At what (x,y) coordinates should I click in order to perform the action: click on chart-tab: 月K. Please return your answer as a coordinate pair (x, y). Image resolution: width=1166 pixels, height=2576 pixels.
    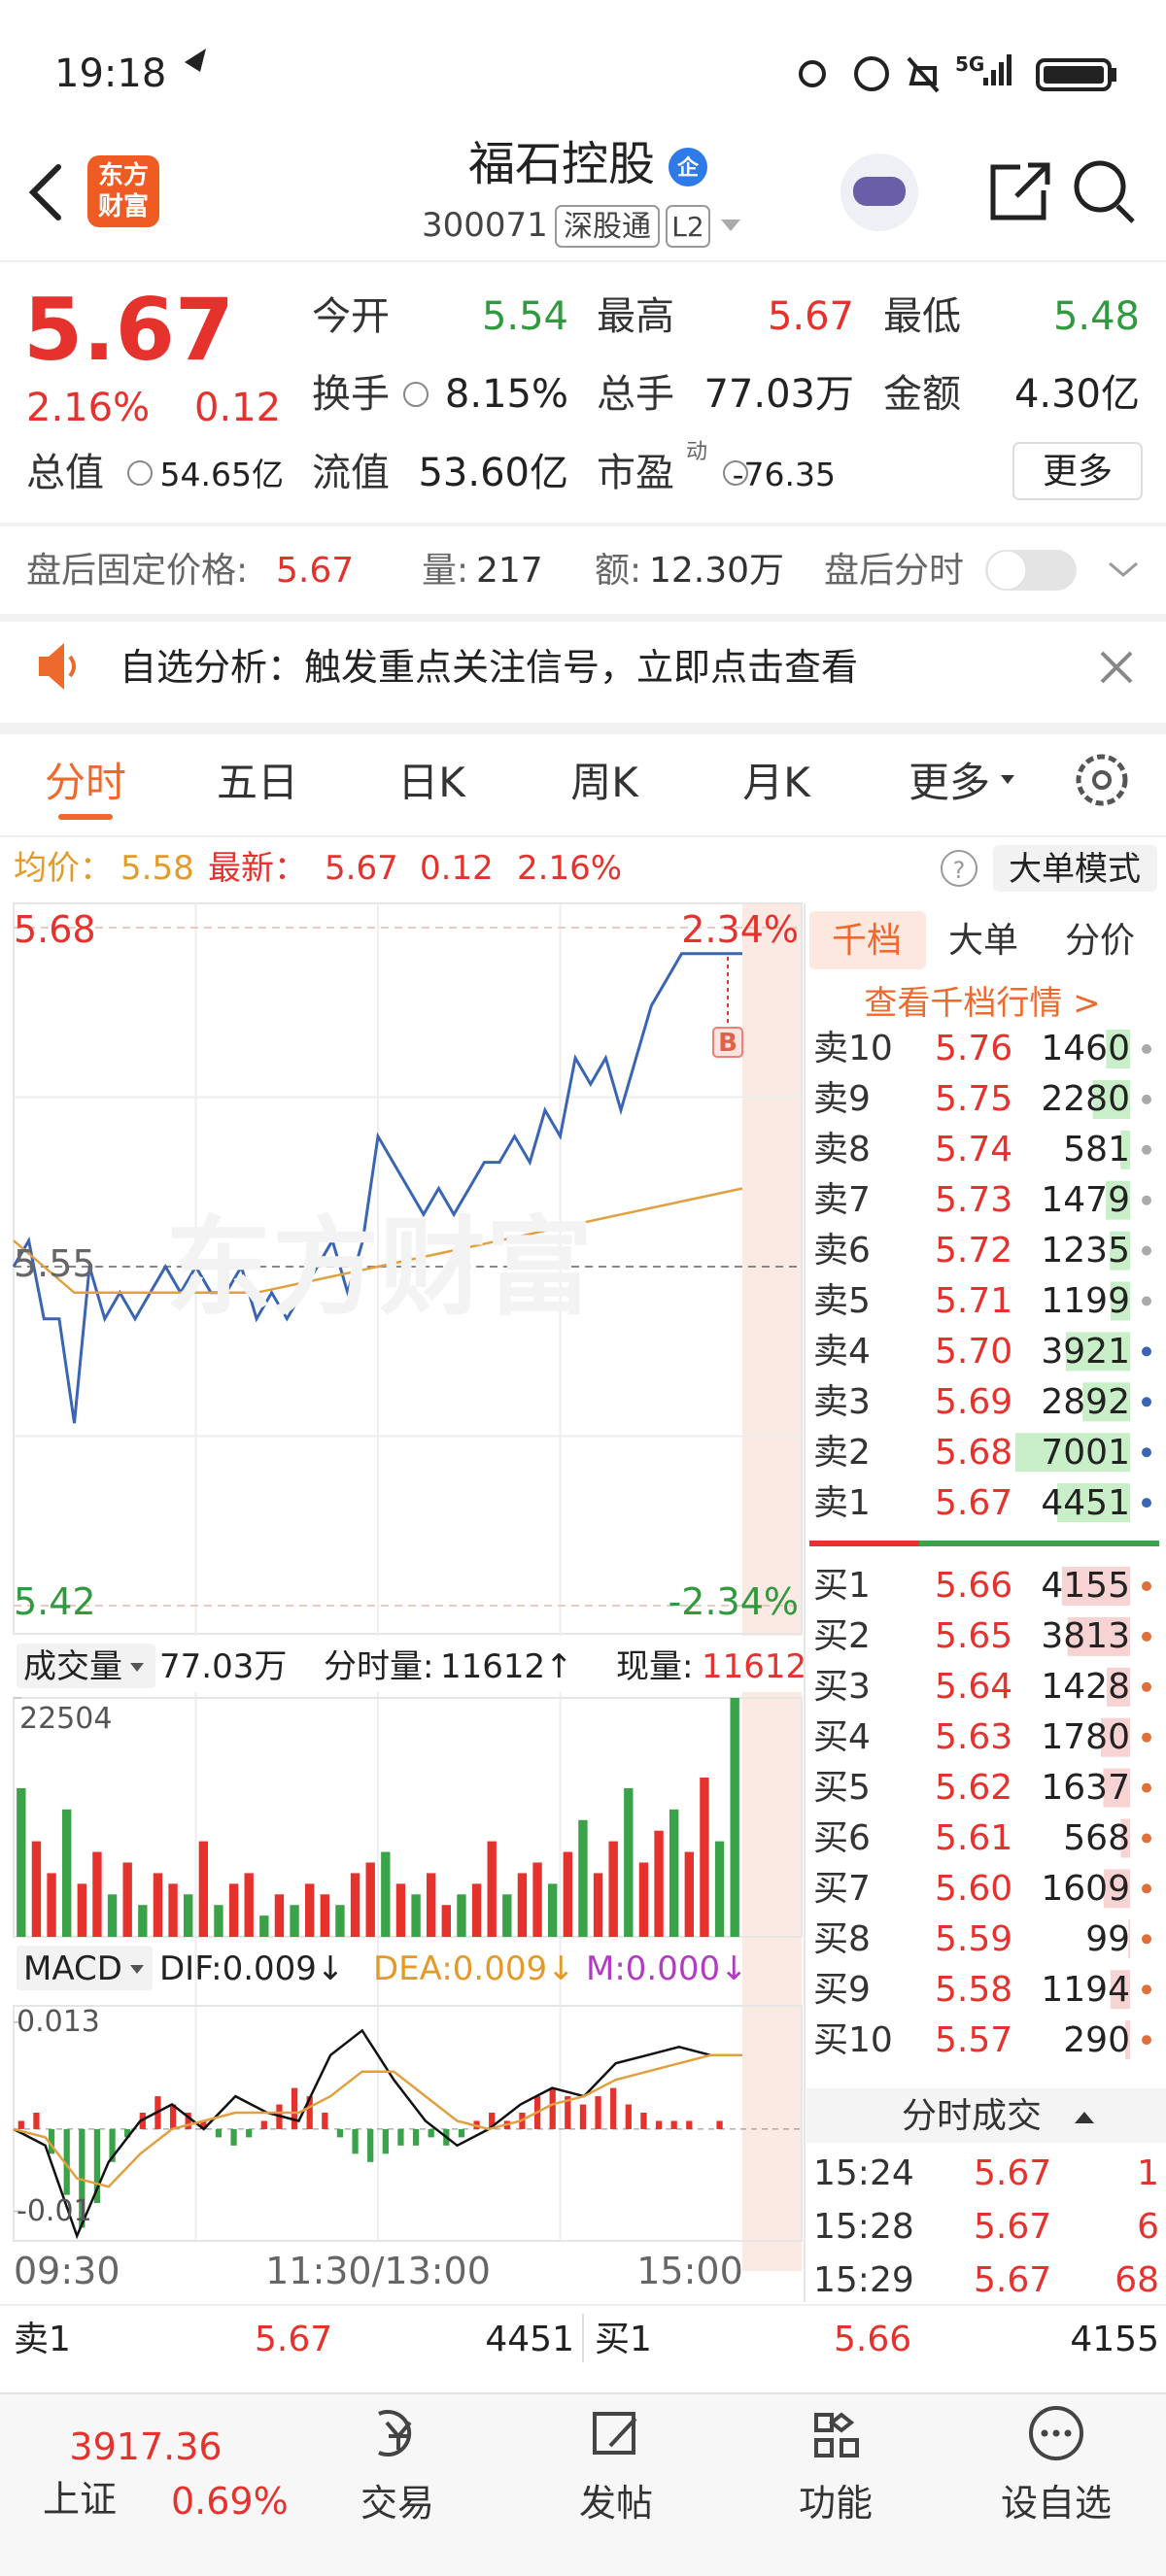
    Looking at the image, I should click on (776, 782).